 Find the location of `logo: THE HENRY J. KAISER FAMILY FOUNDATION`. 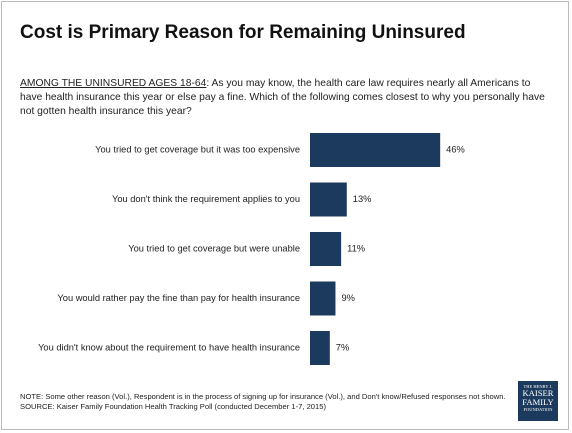

logo: THE HENRY J. KAISER FAMILY FOUNDATION is located at coordinates (538, 401).